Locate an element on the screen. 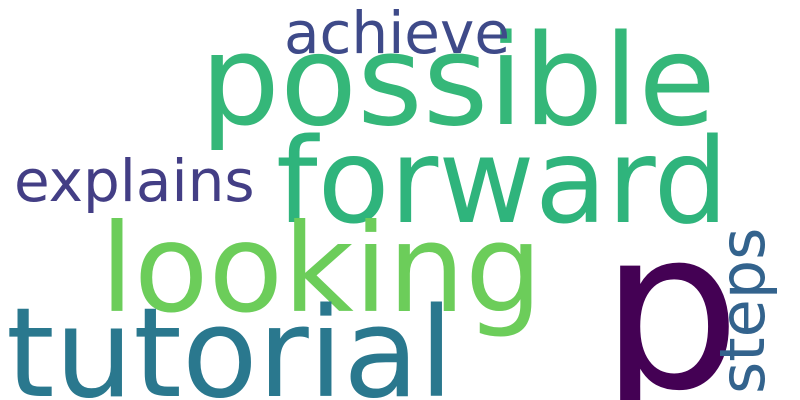  word-steps: steps is located at coordinates (742, 310).